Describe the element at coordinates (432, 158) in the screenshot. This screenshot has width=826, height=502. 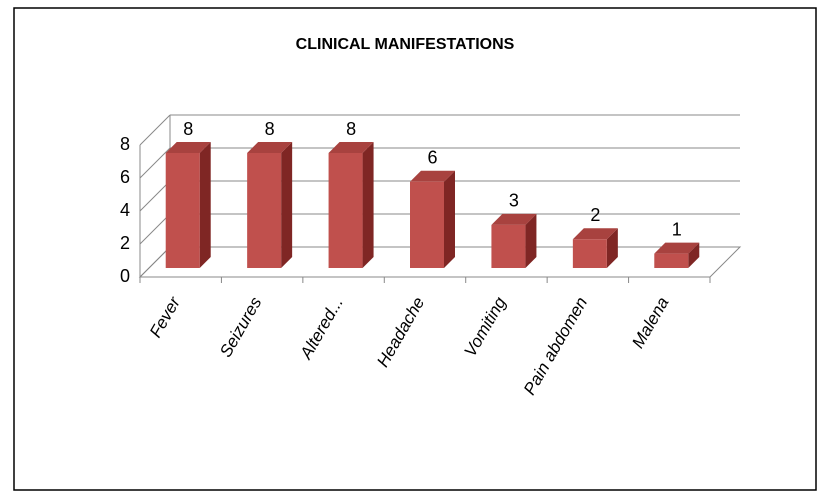
I see `value-label: 6` at that location.